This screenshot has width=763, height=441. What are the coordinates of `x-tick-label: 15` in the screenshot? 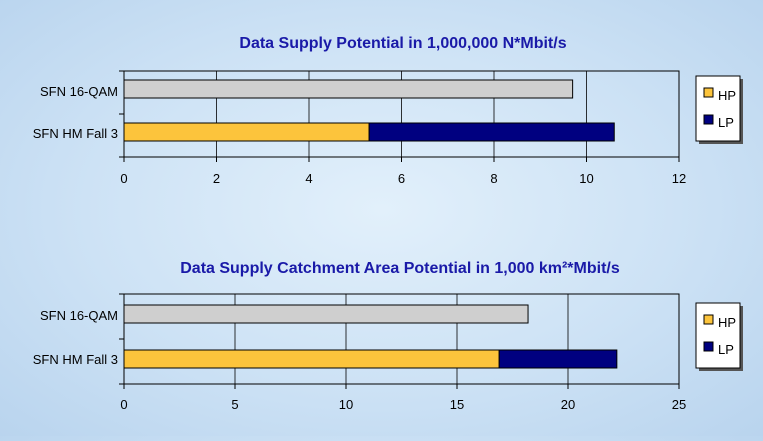 It's located at (457, 404).